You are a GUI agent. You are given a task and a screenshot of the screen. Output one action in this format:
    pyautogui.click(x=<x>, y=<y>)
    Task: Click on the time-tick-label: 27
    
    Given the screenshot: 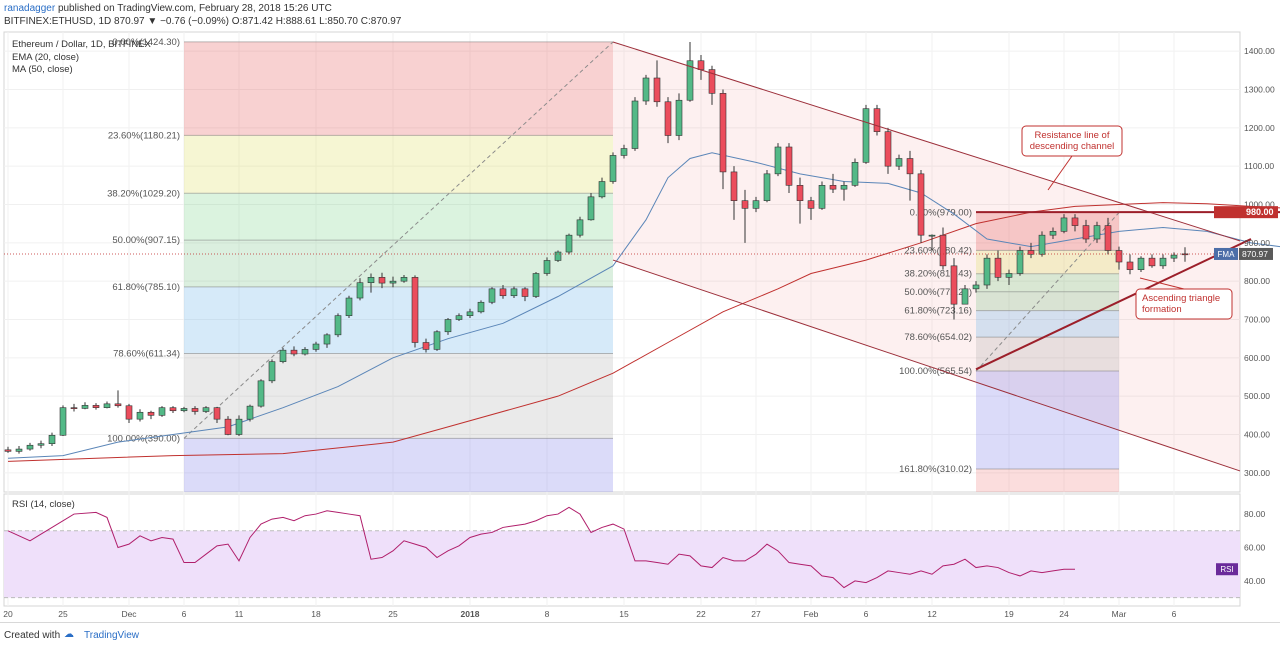 What is the action you would take?
    pyautogui.click(x=756, y=614)
    